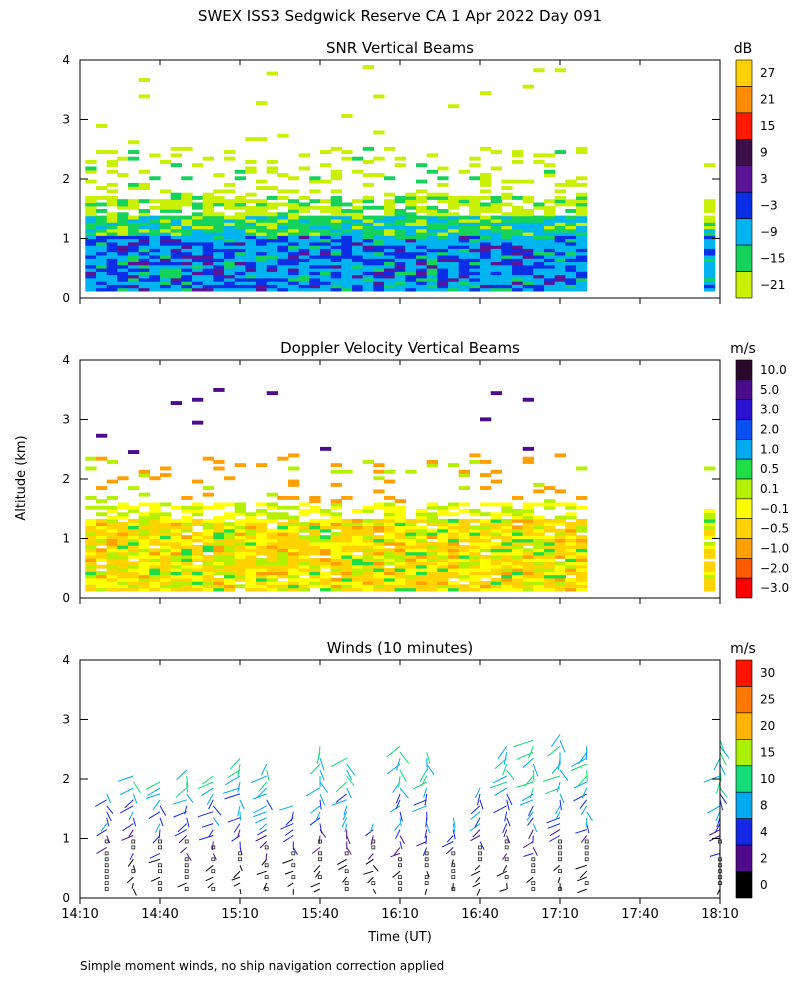  Describe the element at coordinates (767, 100) in the screenshot. I see `colorbar-label: 21` at that location.